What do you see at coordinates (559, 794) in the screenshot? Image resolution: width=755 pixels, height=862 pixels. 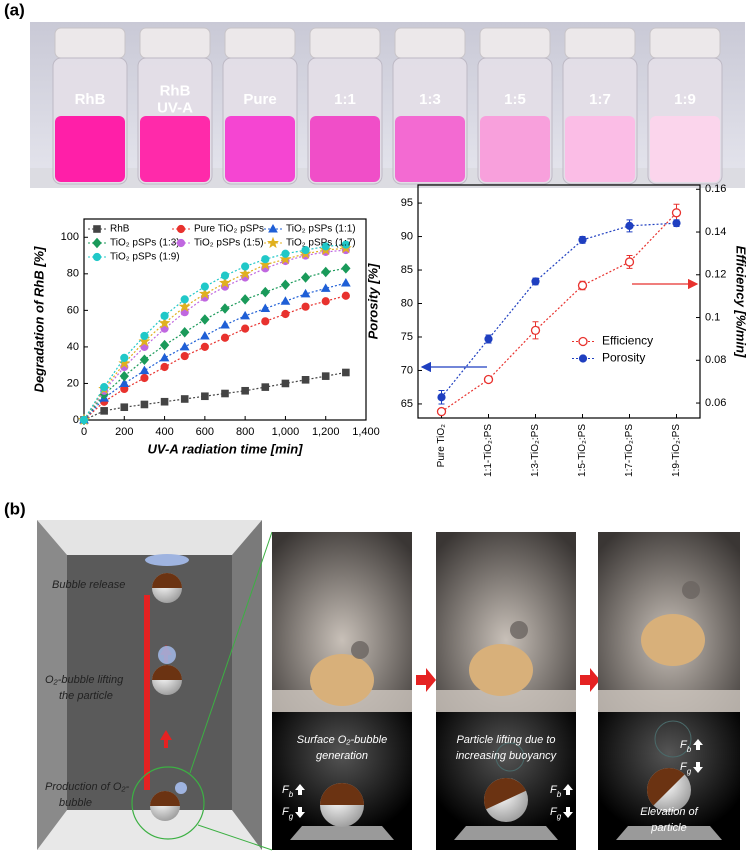 I see `force-subscript: b` at bounding box center [559, 794].